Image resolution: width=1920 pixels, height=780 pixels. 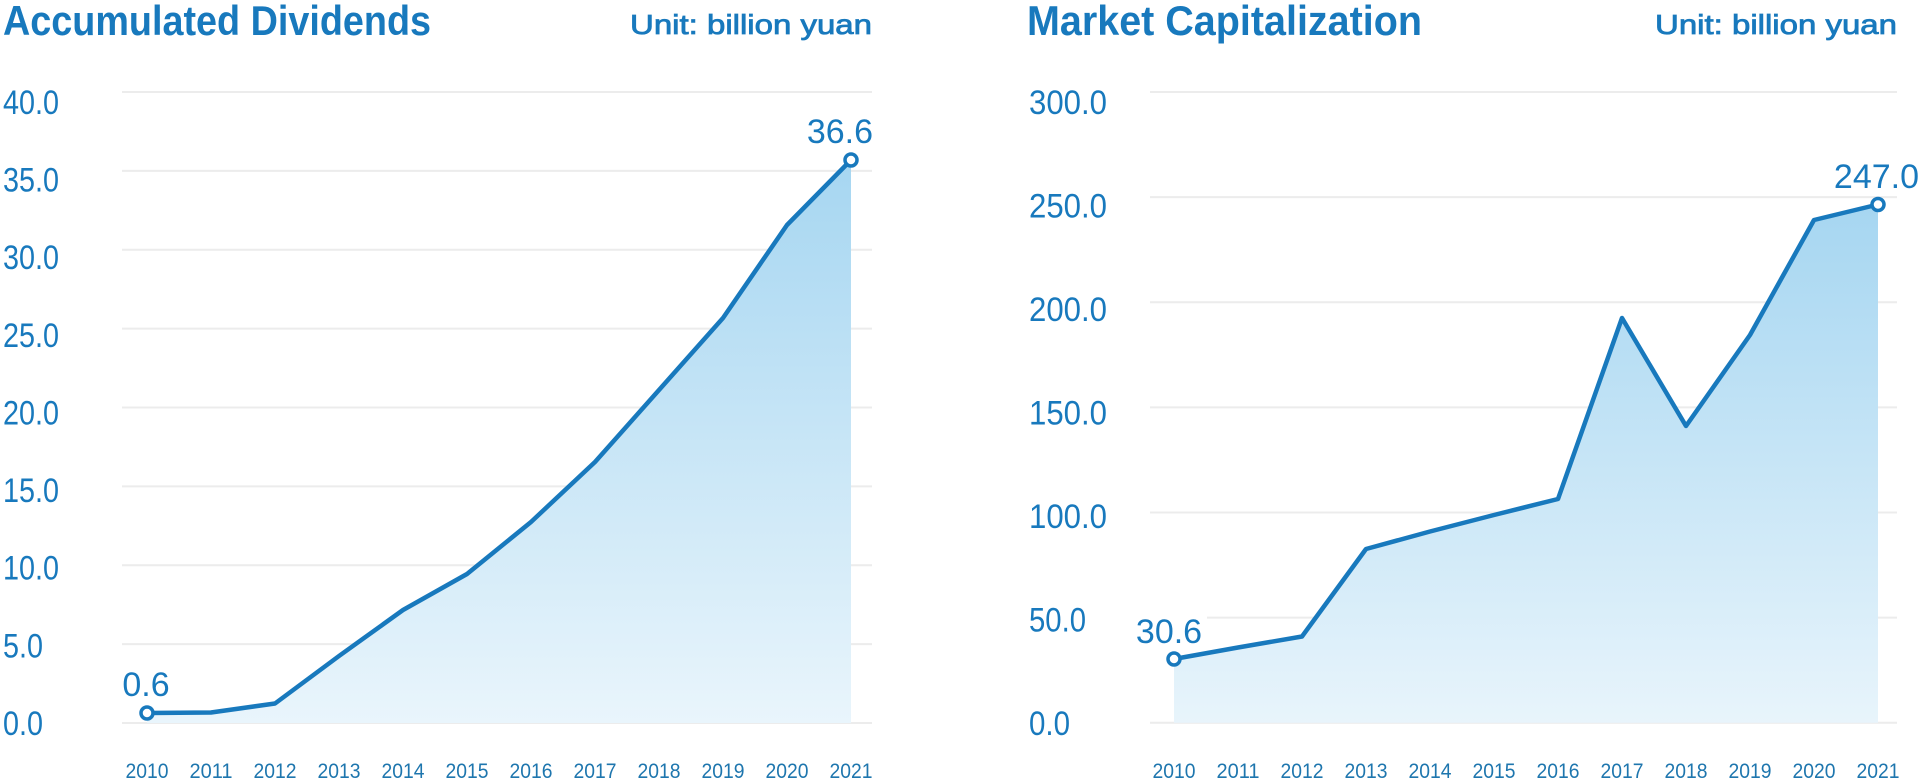 I want to click on svg-text: Market Capitalization, so click(x=1224, y=22).